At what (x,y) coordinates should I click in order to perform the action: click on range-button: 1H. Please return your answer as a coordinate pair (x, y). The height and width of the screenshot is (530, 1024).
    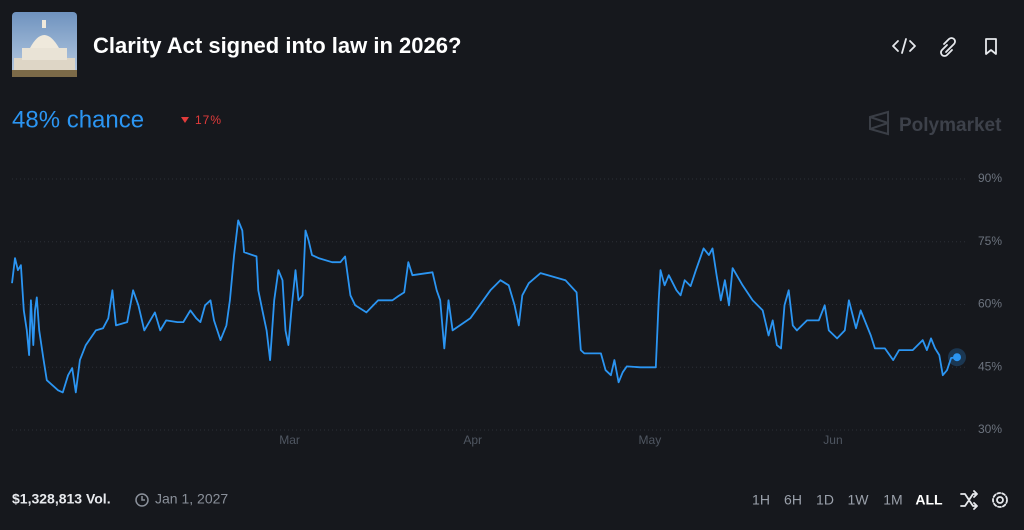
    Looking at the image, I should click on (761, 500).